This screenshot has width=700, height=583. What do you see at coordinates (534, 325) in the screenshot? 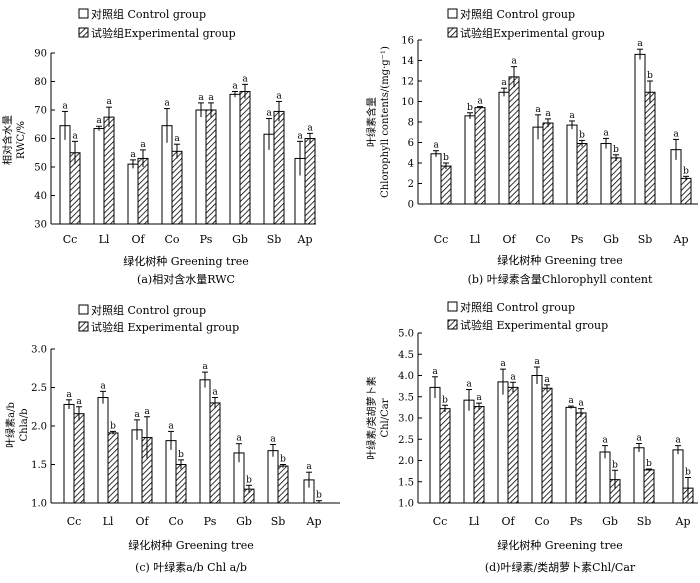
I see `legend-experimental-label: 试验组 Experimental group` at bounding box center [534, 325].